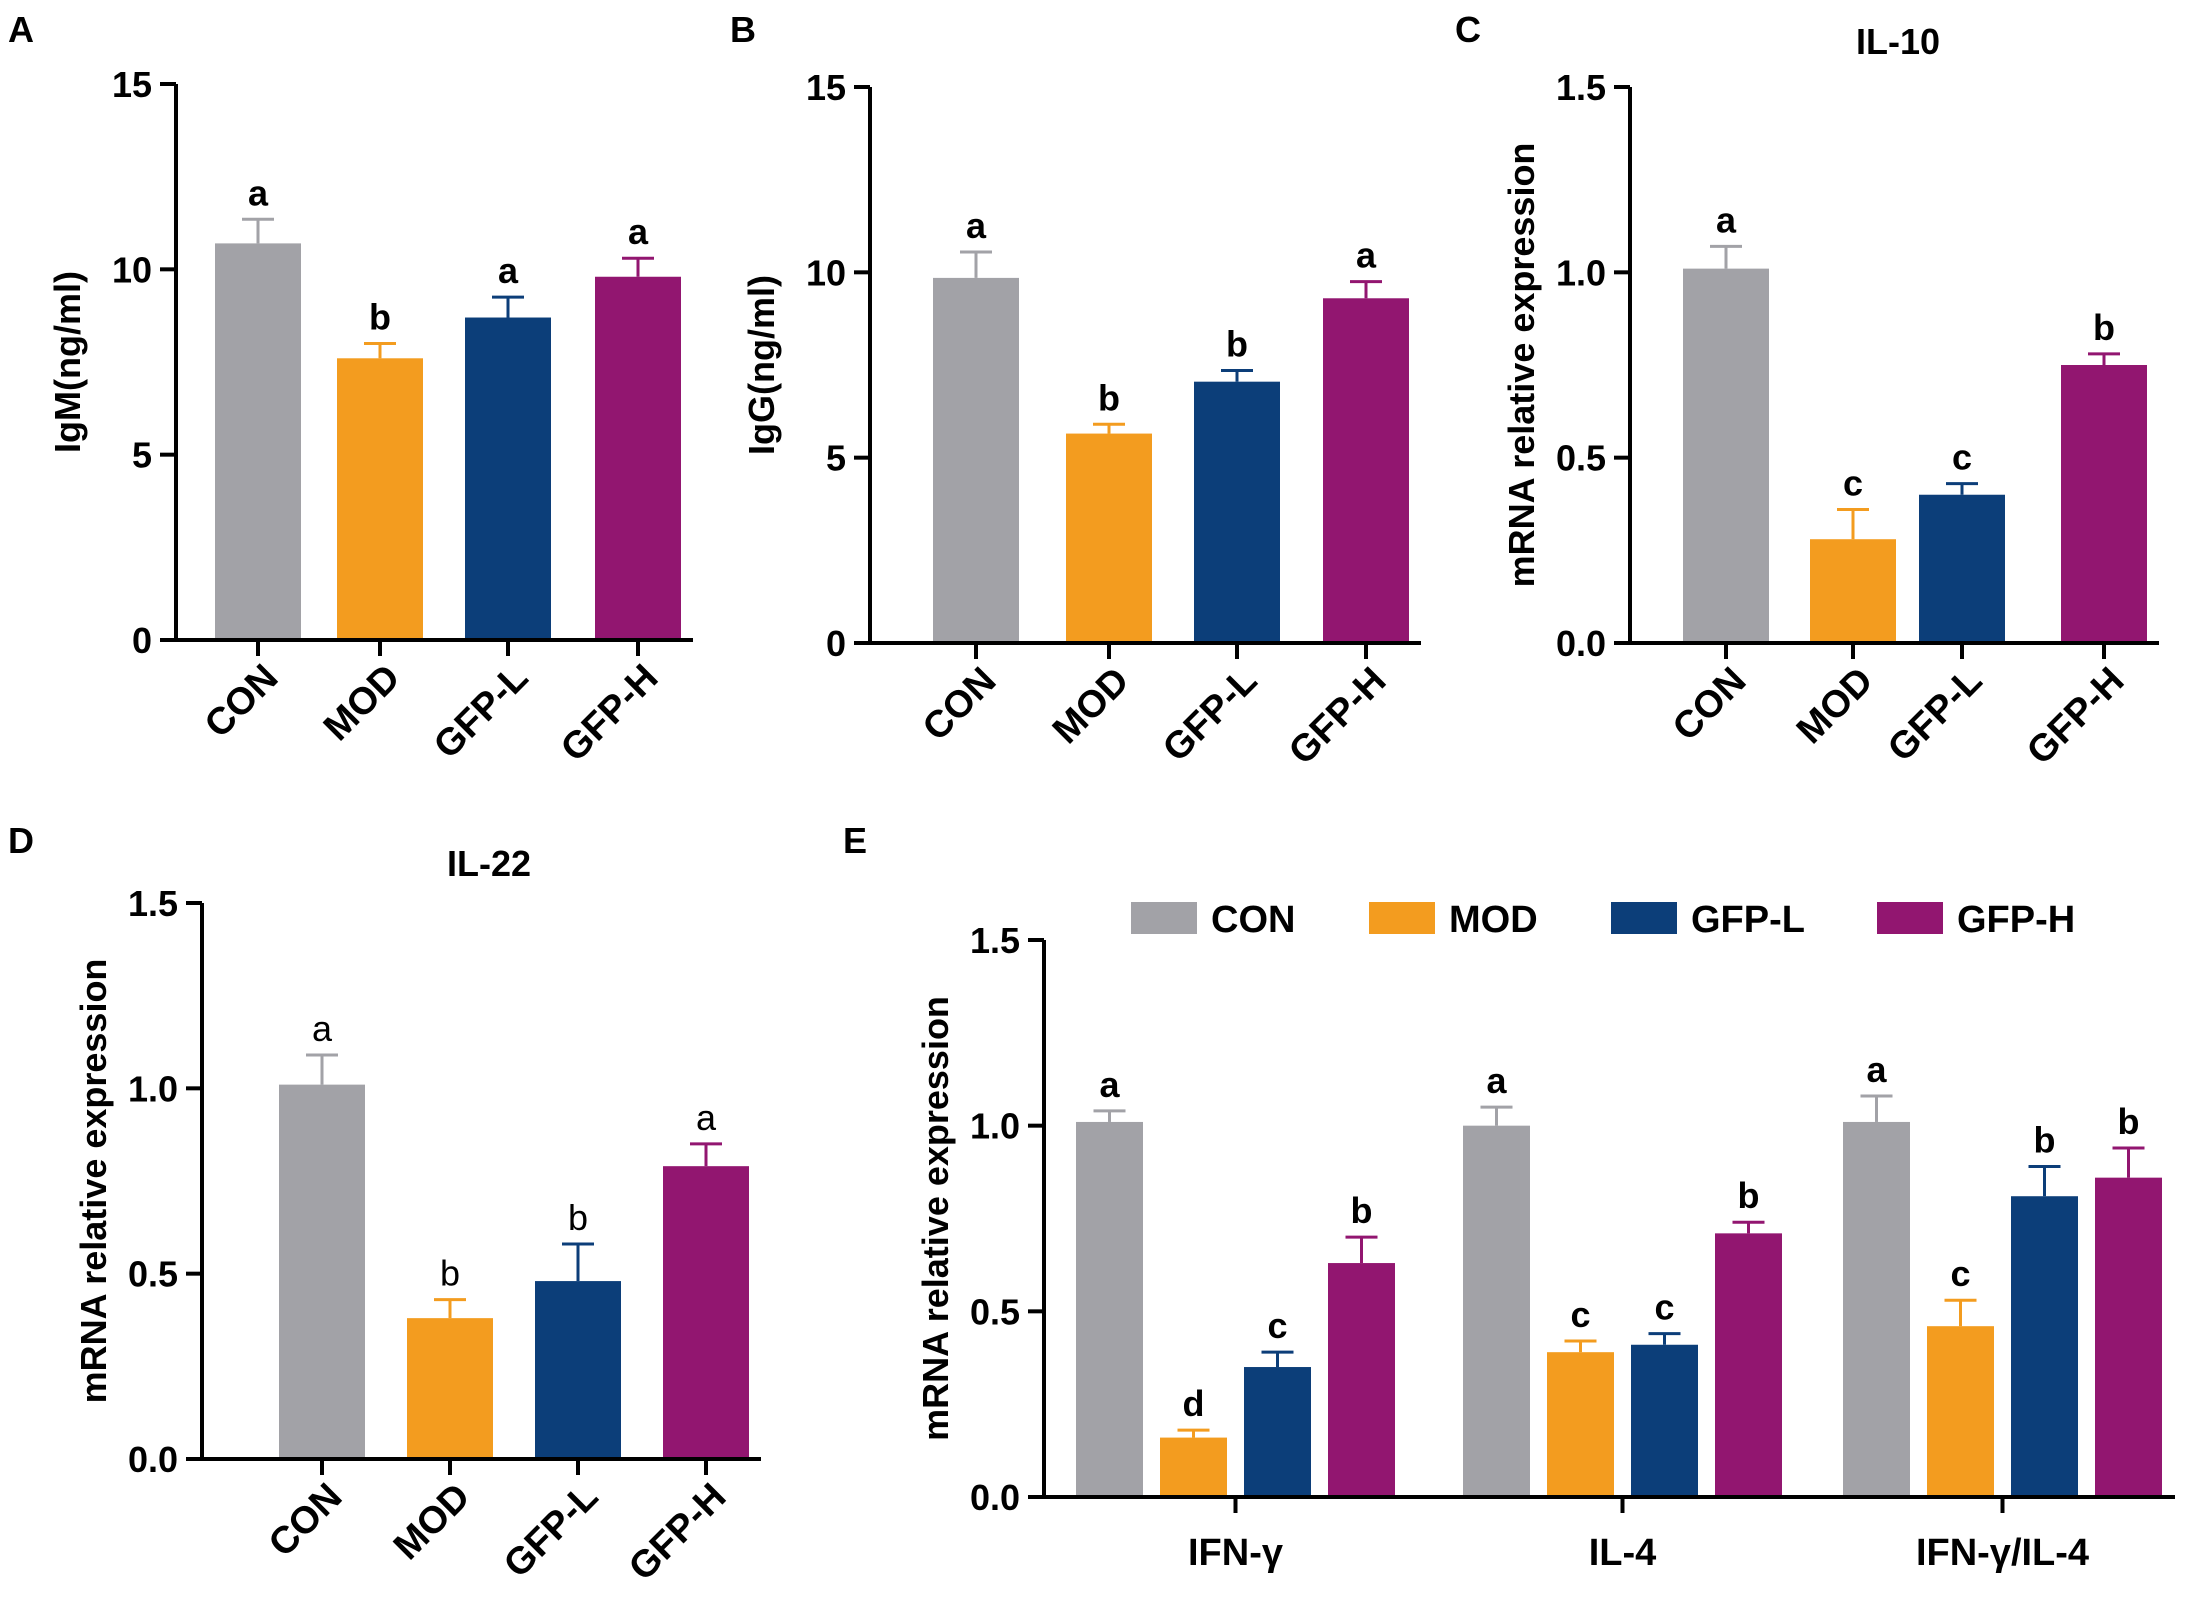 Image resolution: width=2211 pixels, height=1612 pixels. What do you see at coordinates (1709, 704) in the screenshot?
I see `panel-c-x-tick-label: CON` at bounding box center [1709, 704].